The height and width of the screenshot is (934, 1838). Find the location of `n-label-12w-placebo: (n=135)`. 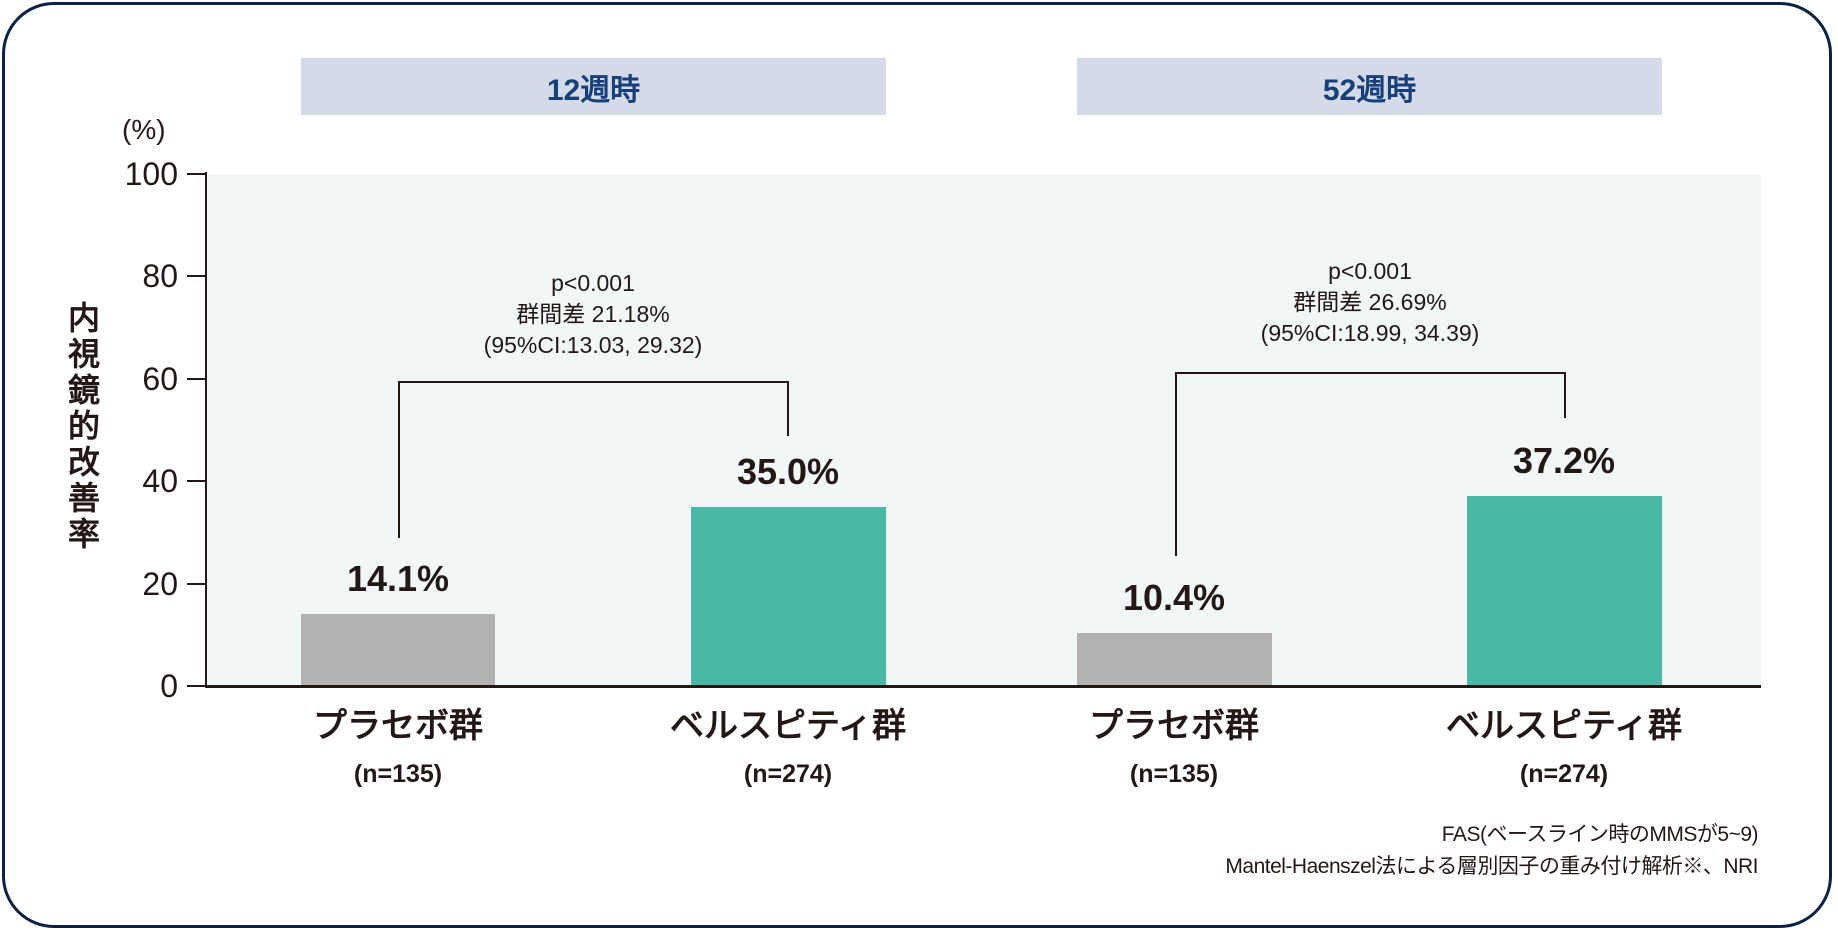

n-label-12w-placebo: (n=135) is located at coordinates (398, 774).